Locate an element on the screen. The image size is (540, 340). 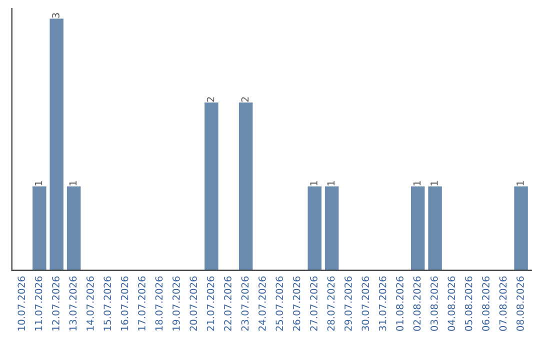
x-tick-label: 22.07.2026 is located at coordinates (228, 303).